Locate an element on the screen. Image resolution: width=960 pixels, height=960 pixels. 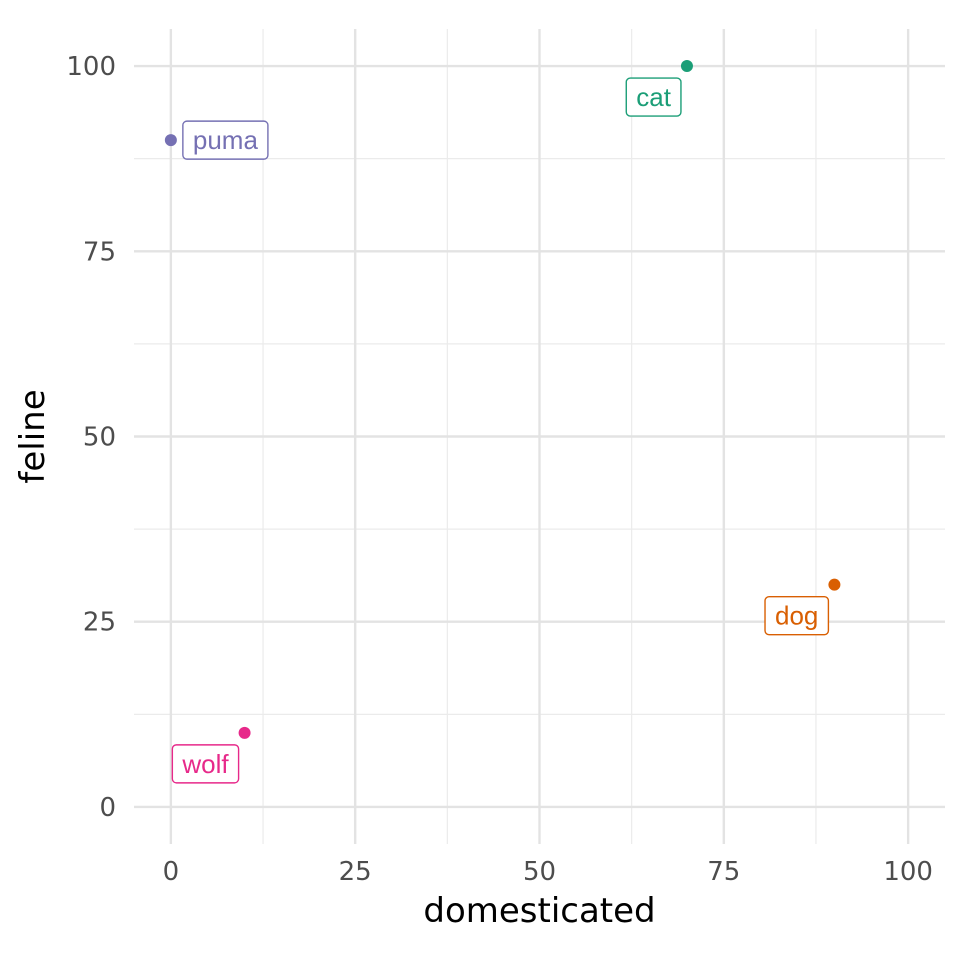
x-tick-label: 50 is located at coordinates (539, 872).